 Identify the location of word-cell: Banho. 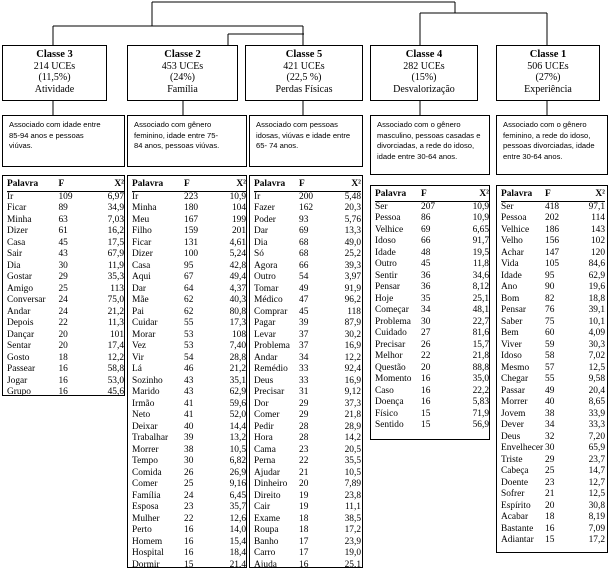
(266, 541).